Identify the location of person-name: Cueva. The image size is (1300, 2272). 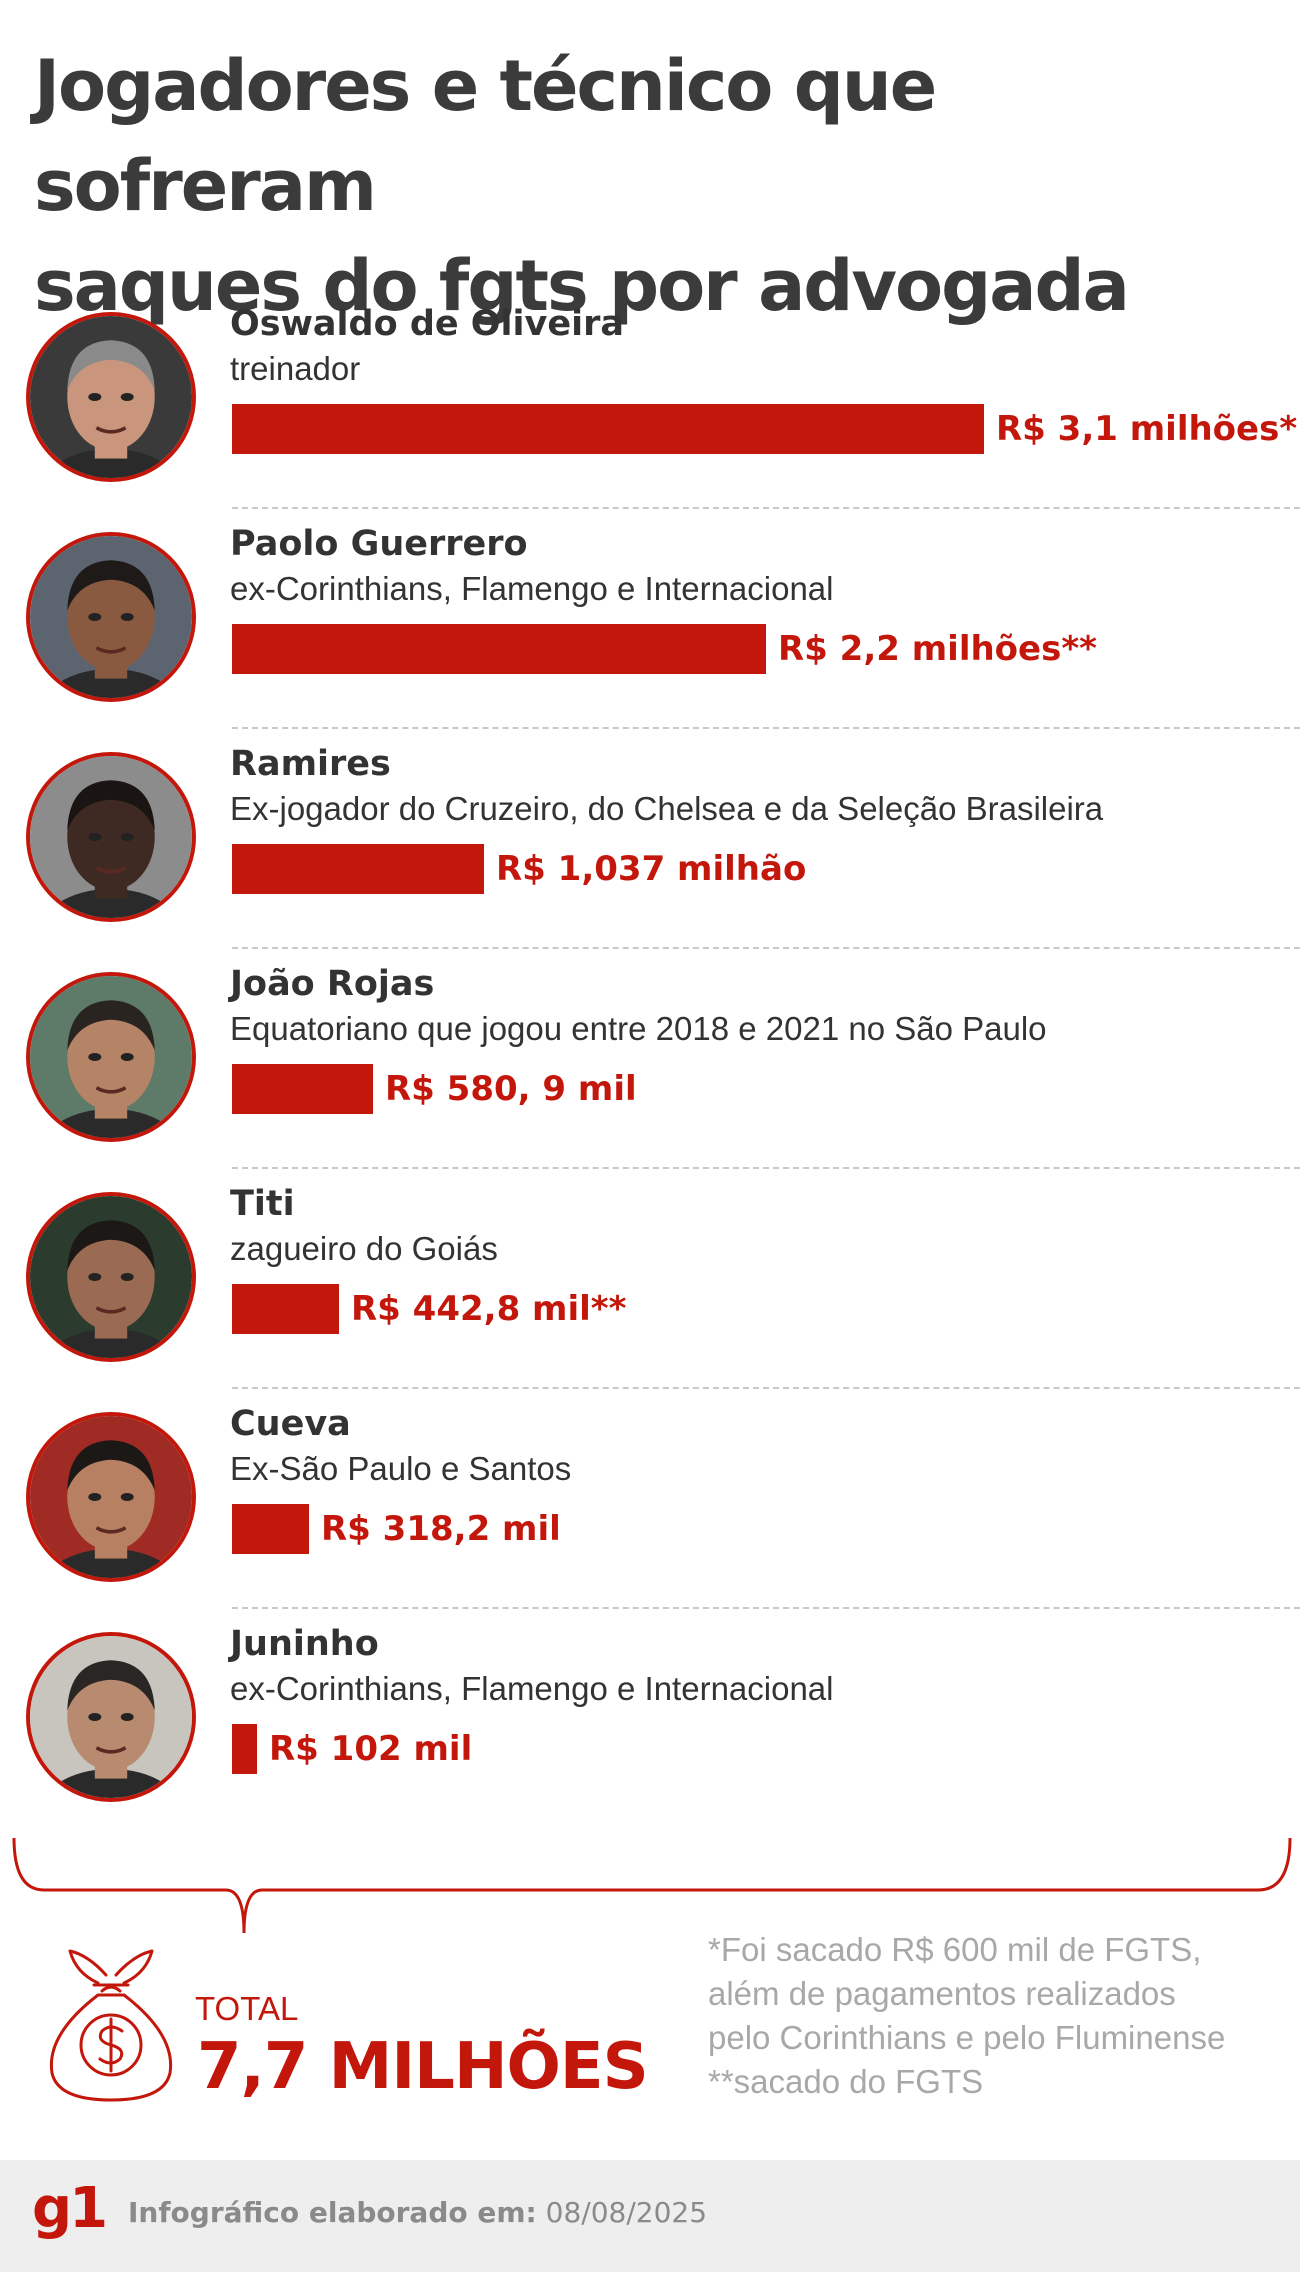
(290, 1424).